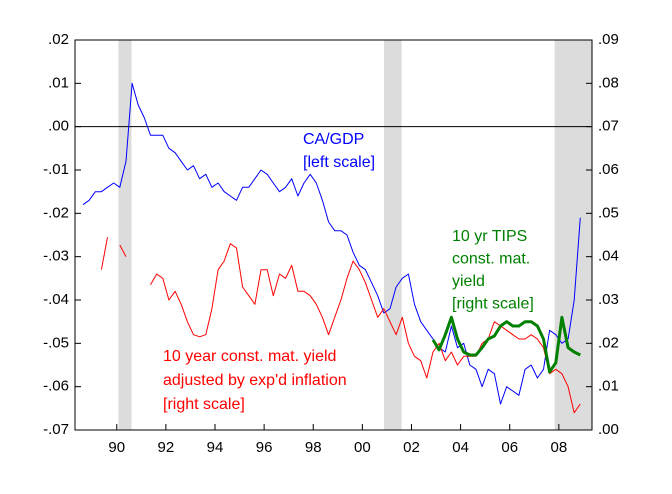 The height and width of the screenshot is (494, 672). Describe the element at coordinates (460, 447) in the screenshot. I see `x-tick-label: 04` at that location.